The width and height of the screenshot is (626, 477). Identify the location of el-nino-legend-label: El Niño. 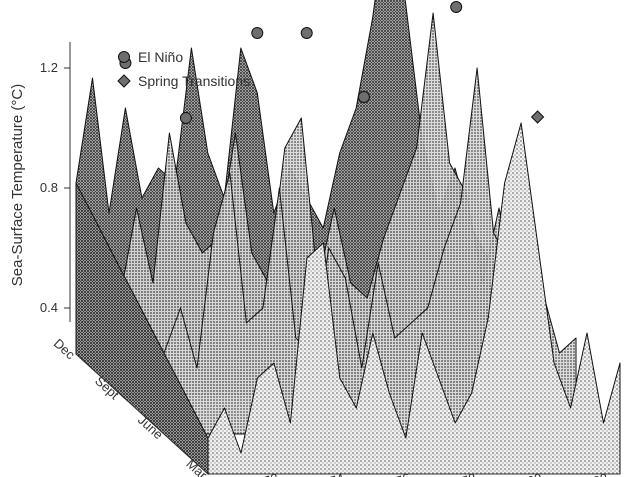
(160, 57).